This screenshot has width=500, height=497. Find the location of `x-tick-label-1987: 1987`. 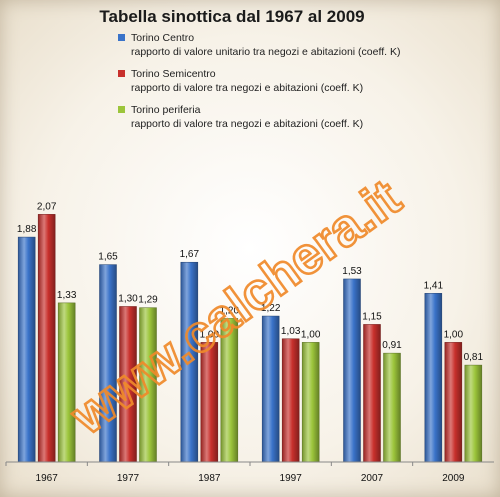

x-tick-label-1987: 1987 is located at coordinates (209, 478).